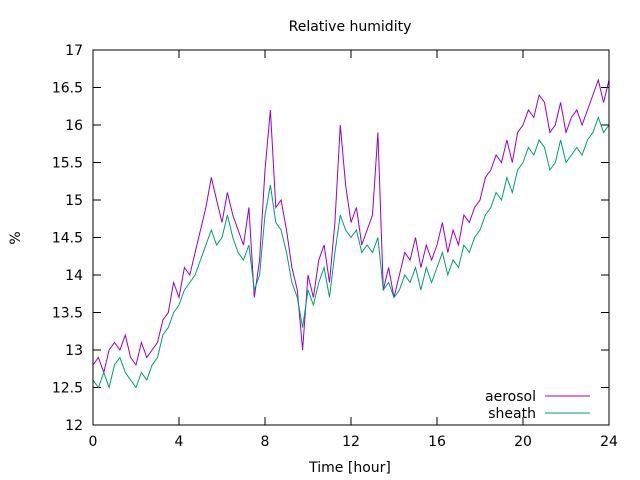 The height and width of the screenshot is (480, 640). I want to click on x-tick-label: 20, so click(523, 442).